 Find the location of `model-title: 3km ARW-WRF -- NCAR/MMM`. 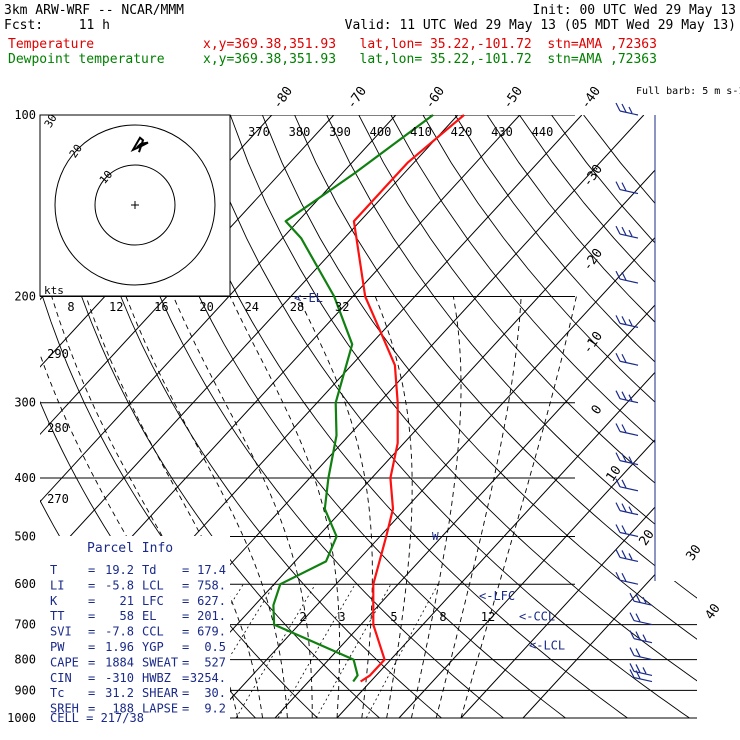

model-title: 3km ARW-WRF -- NCAR/MMM is located at coordinates (94, 10).